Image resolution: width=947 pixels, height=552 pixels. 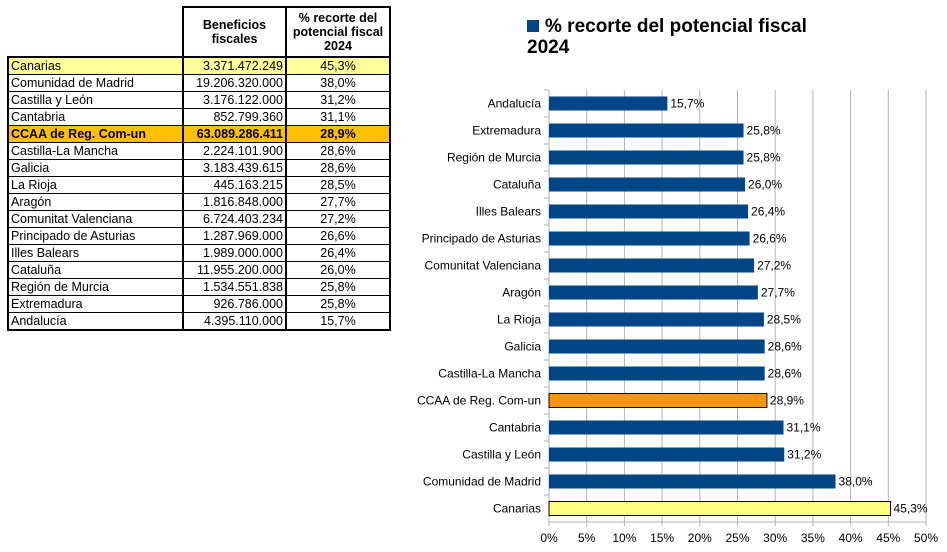 What do you see at coordinates (481, 239) in the screenshot?
I see `category-label: Principado de Asturias` at bounding box center [481, 239].